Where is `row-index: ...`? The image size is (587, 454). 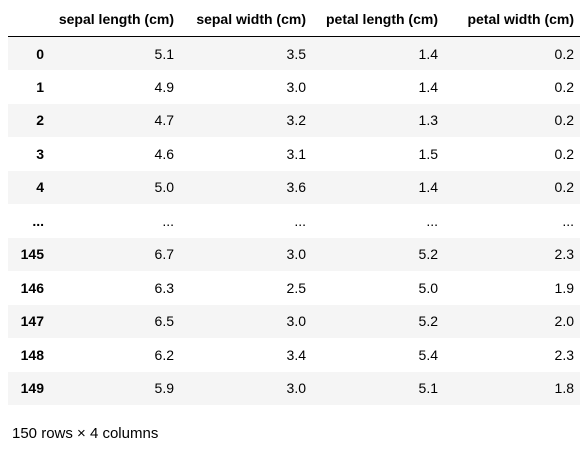 row-index: ... is located at coordinates (38, 220).